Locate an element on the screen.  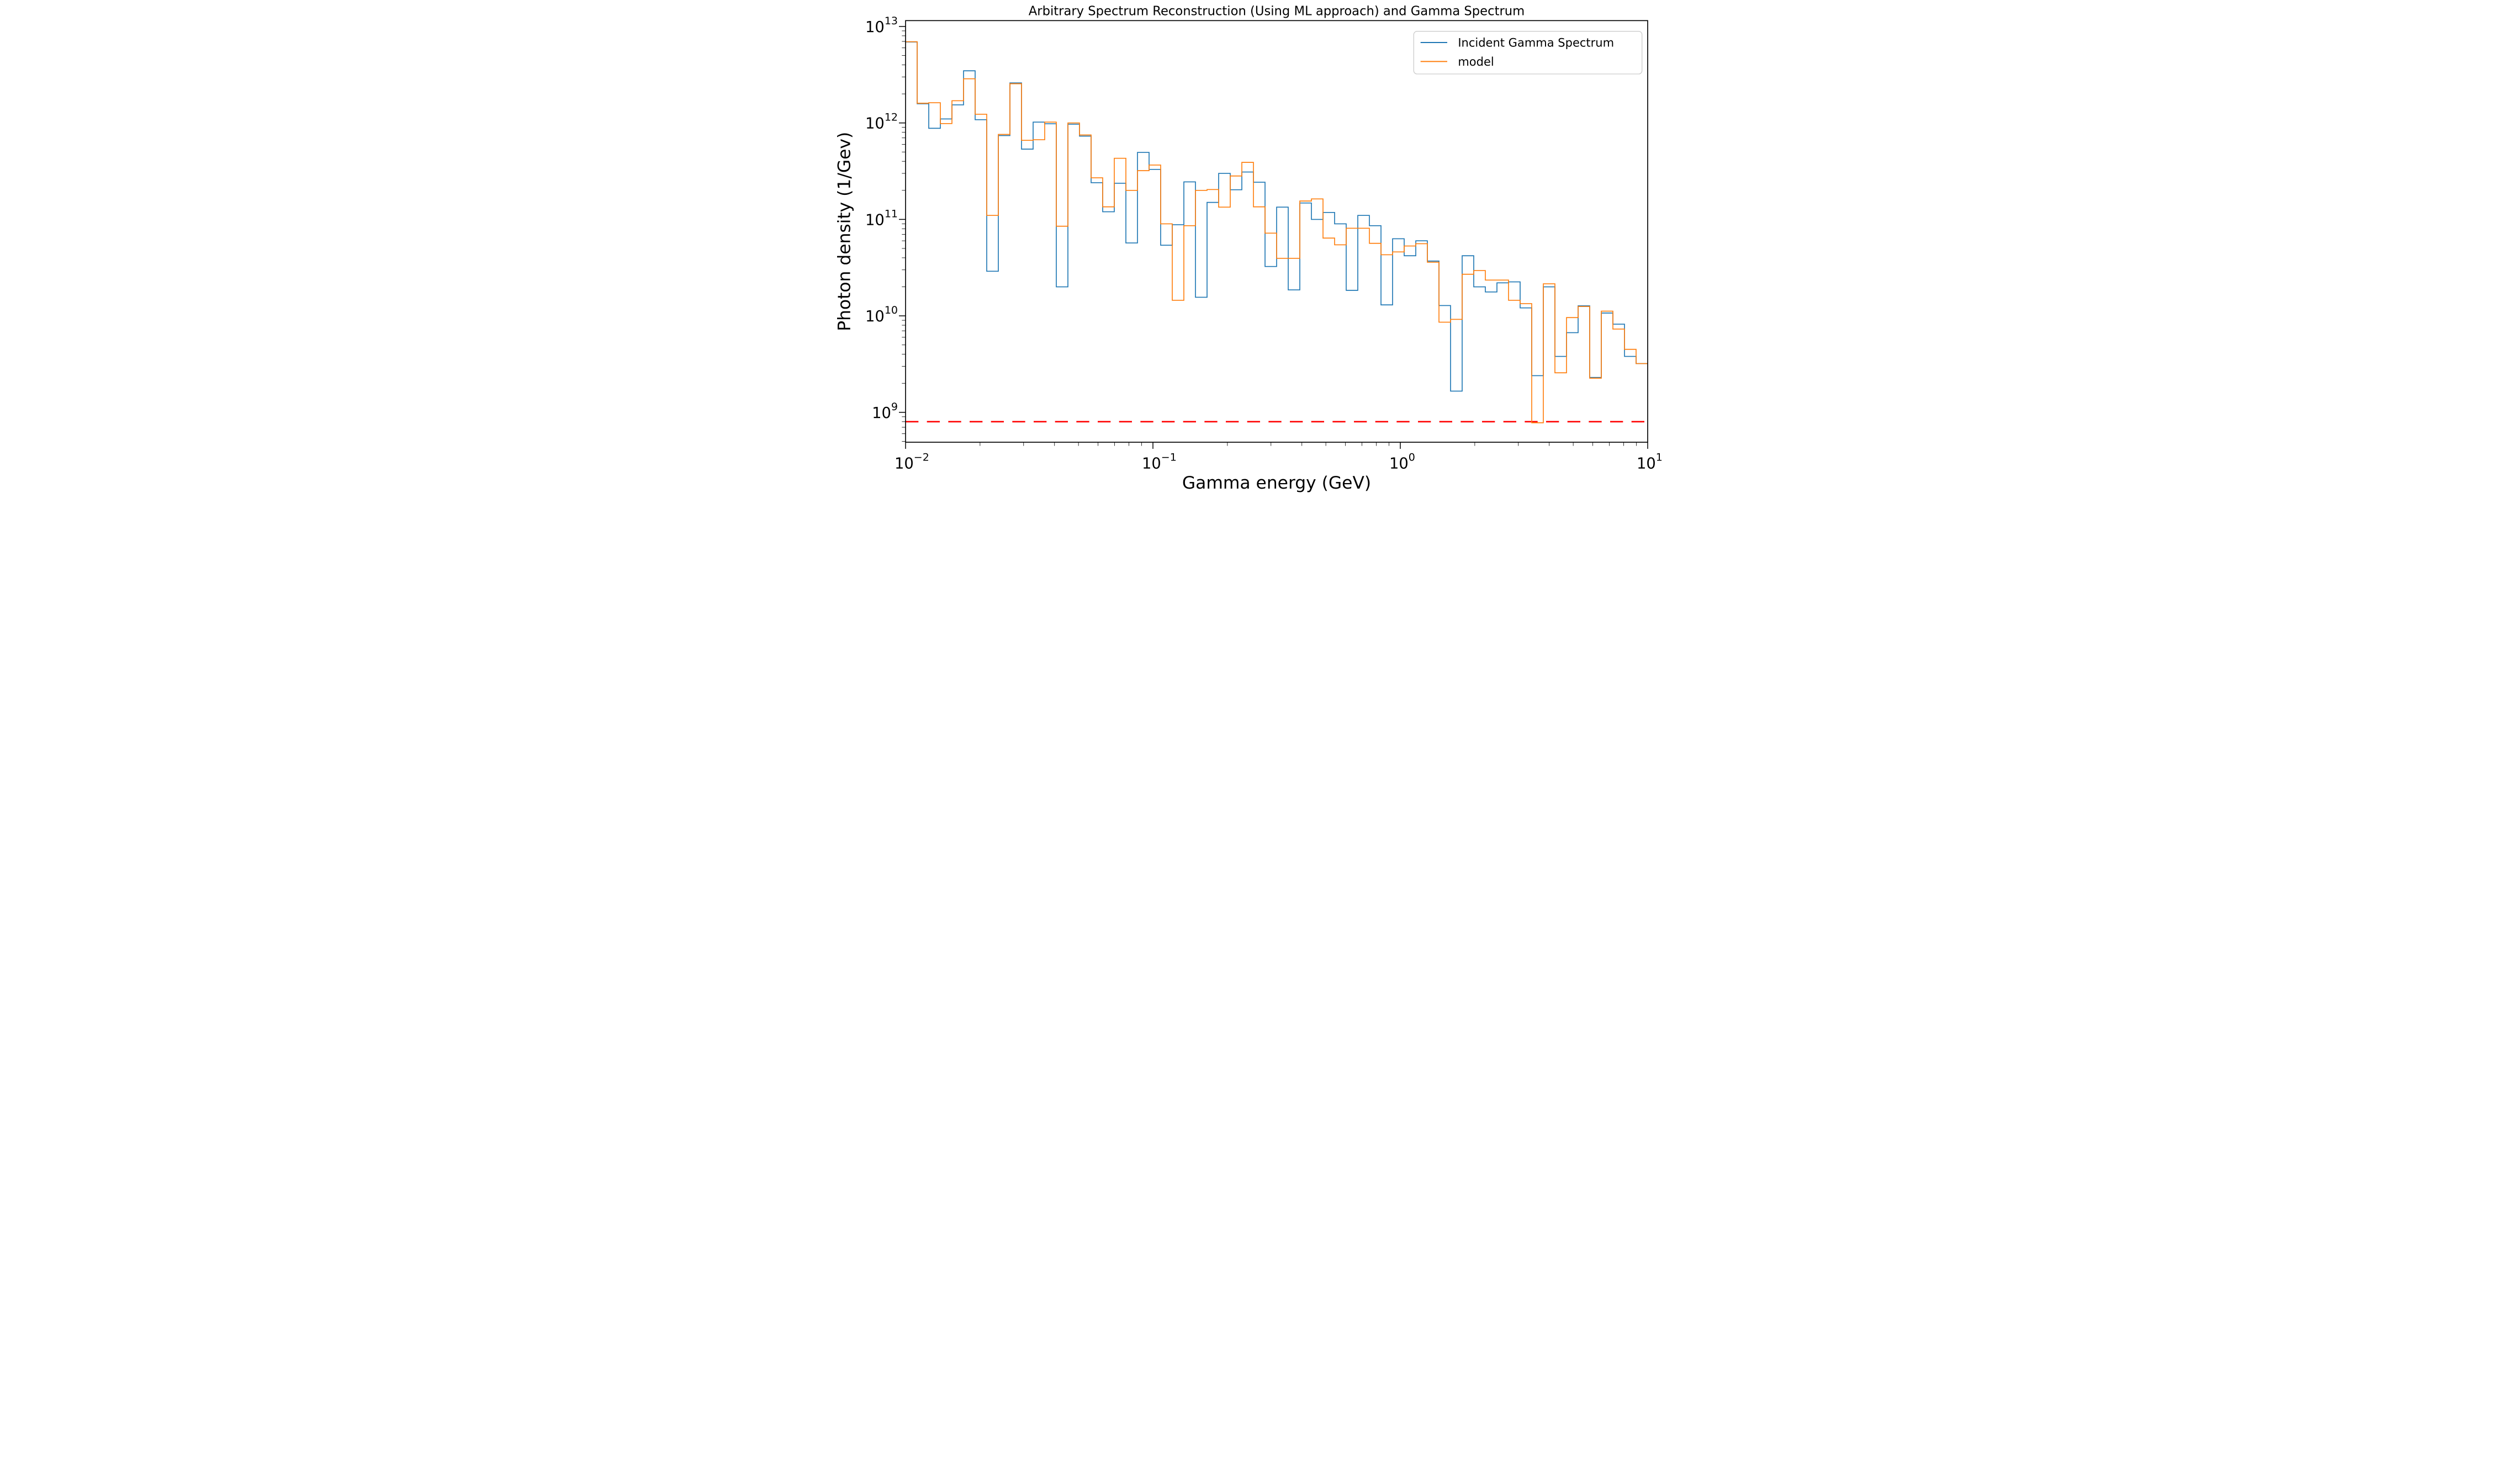
y-tick-label: 109 is located at coordinates (885, 412).